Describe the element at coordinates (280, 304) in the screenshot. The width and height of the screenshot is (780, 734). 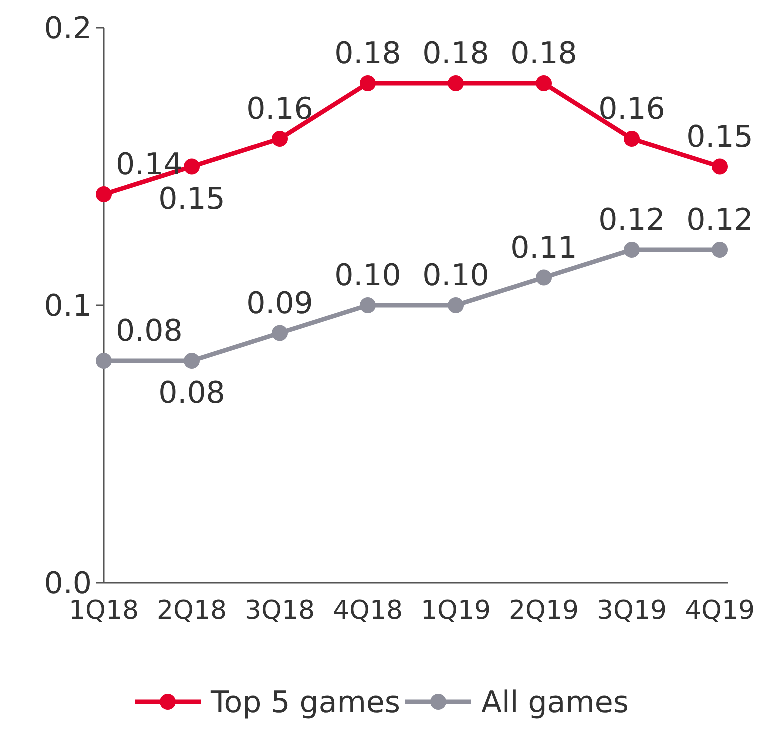
I see `data-label: 0.09` at that location.